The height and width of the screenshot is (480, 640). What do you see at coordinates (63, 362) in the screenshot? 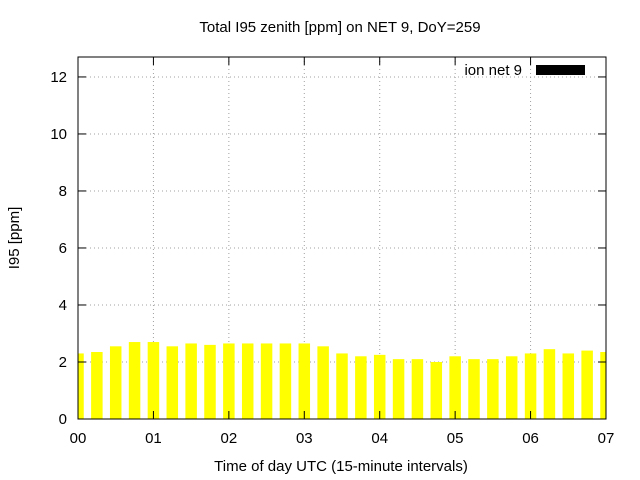
I see `y-tick-label: 2` at bounding box center [63, 362].